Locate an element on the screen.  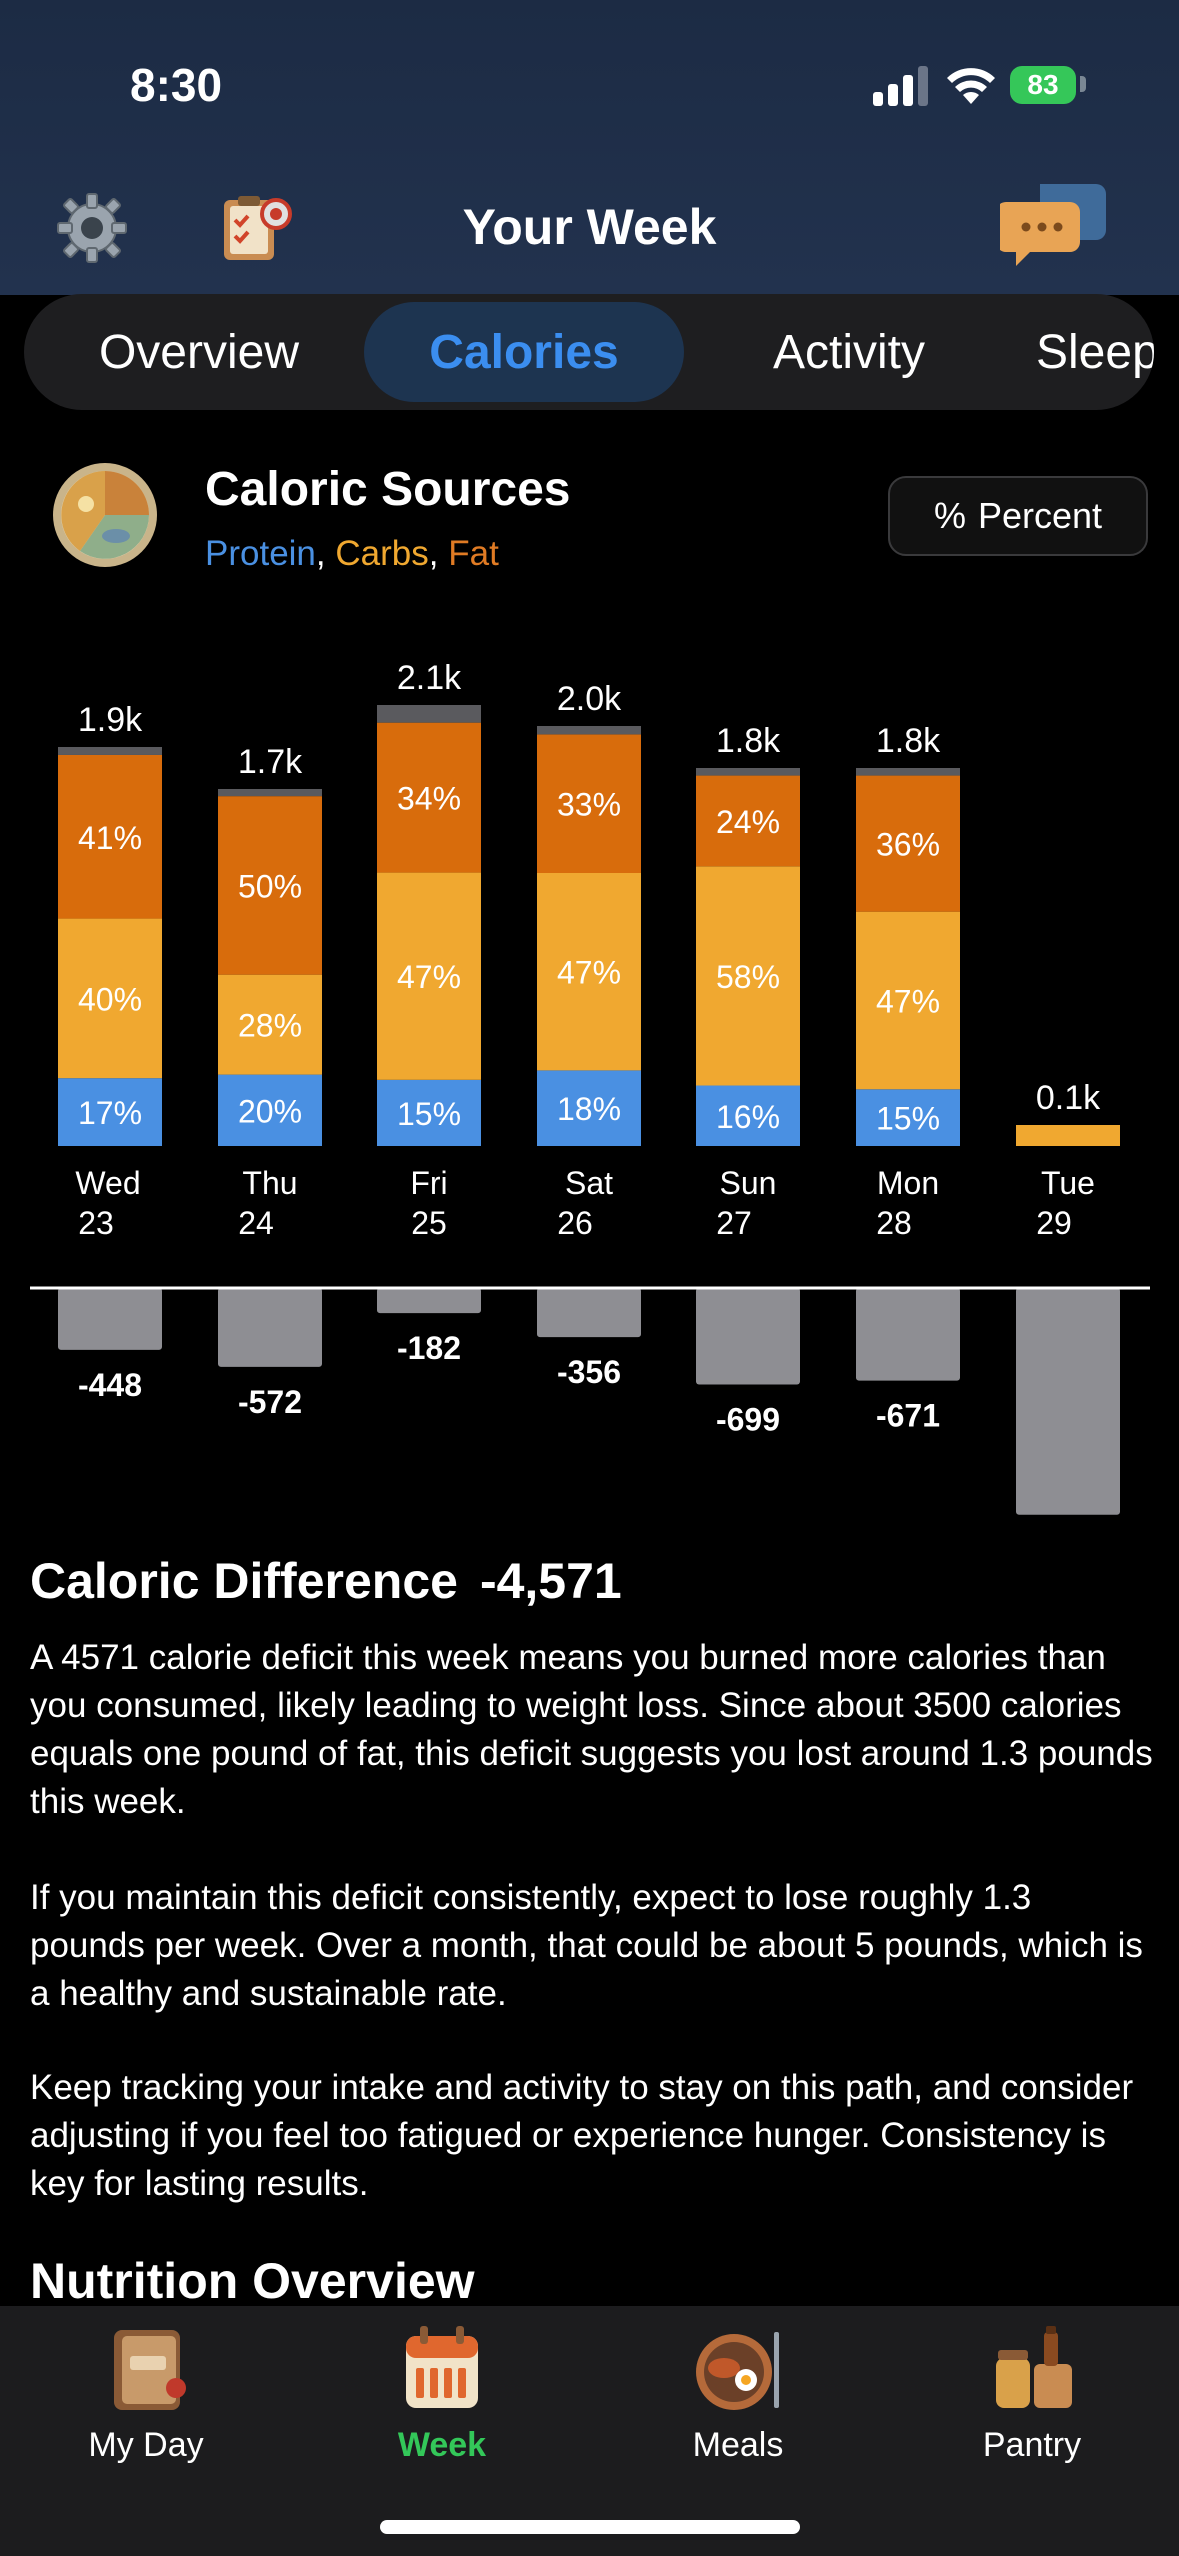
bar-percent-label: 58% is located at coordinates (748, 977).